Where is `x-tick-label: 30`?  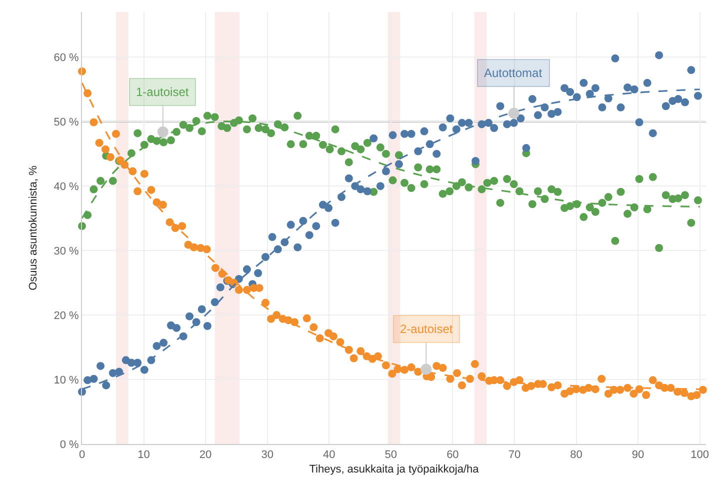
x-tick-label: 30 is located at coordinates (267, 455).